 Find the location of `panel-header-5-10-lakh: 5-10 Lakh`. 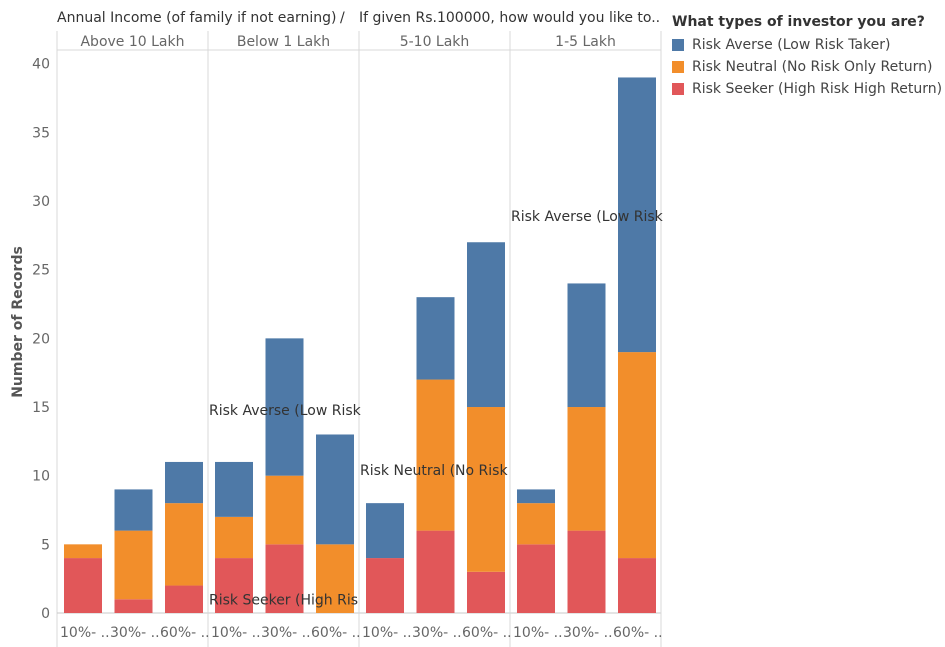

panel-header-5-10-lakh: 5-10 Lakh is located at coordinates (435, 42).